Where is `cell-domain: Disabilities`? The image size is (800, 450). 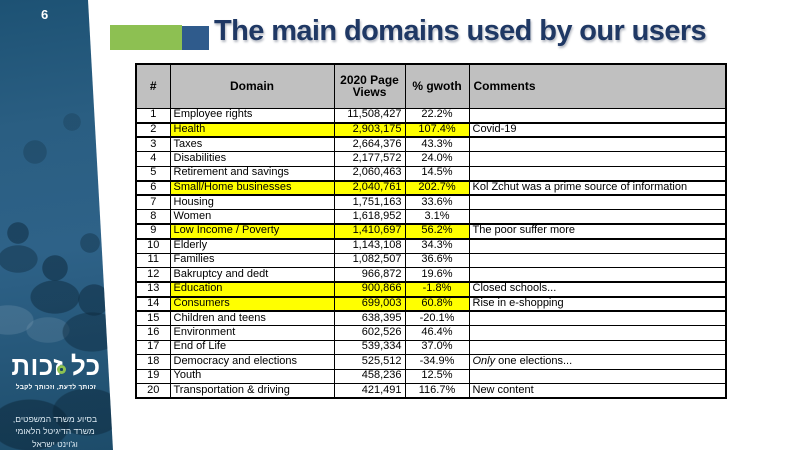
cell-domain: Disabilities is located at coordinates (252, 159).